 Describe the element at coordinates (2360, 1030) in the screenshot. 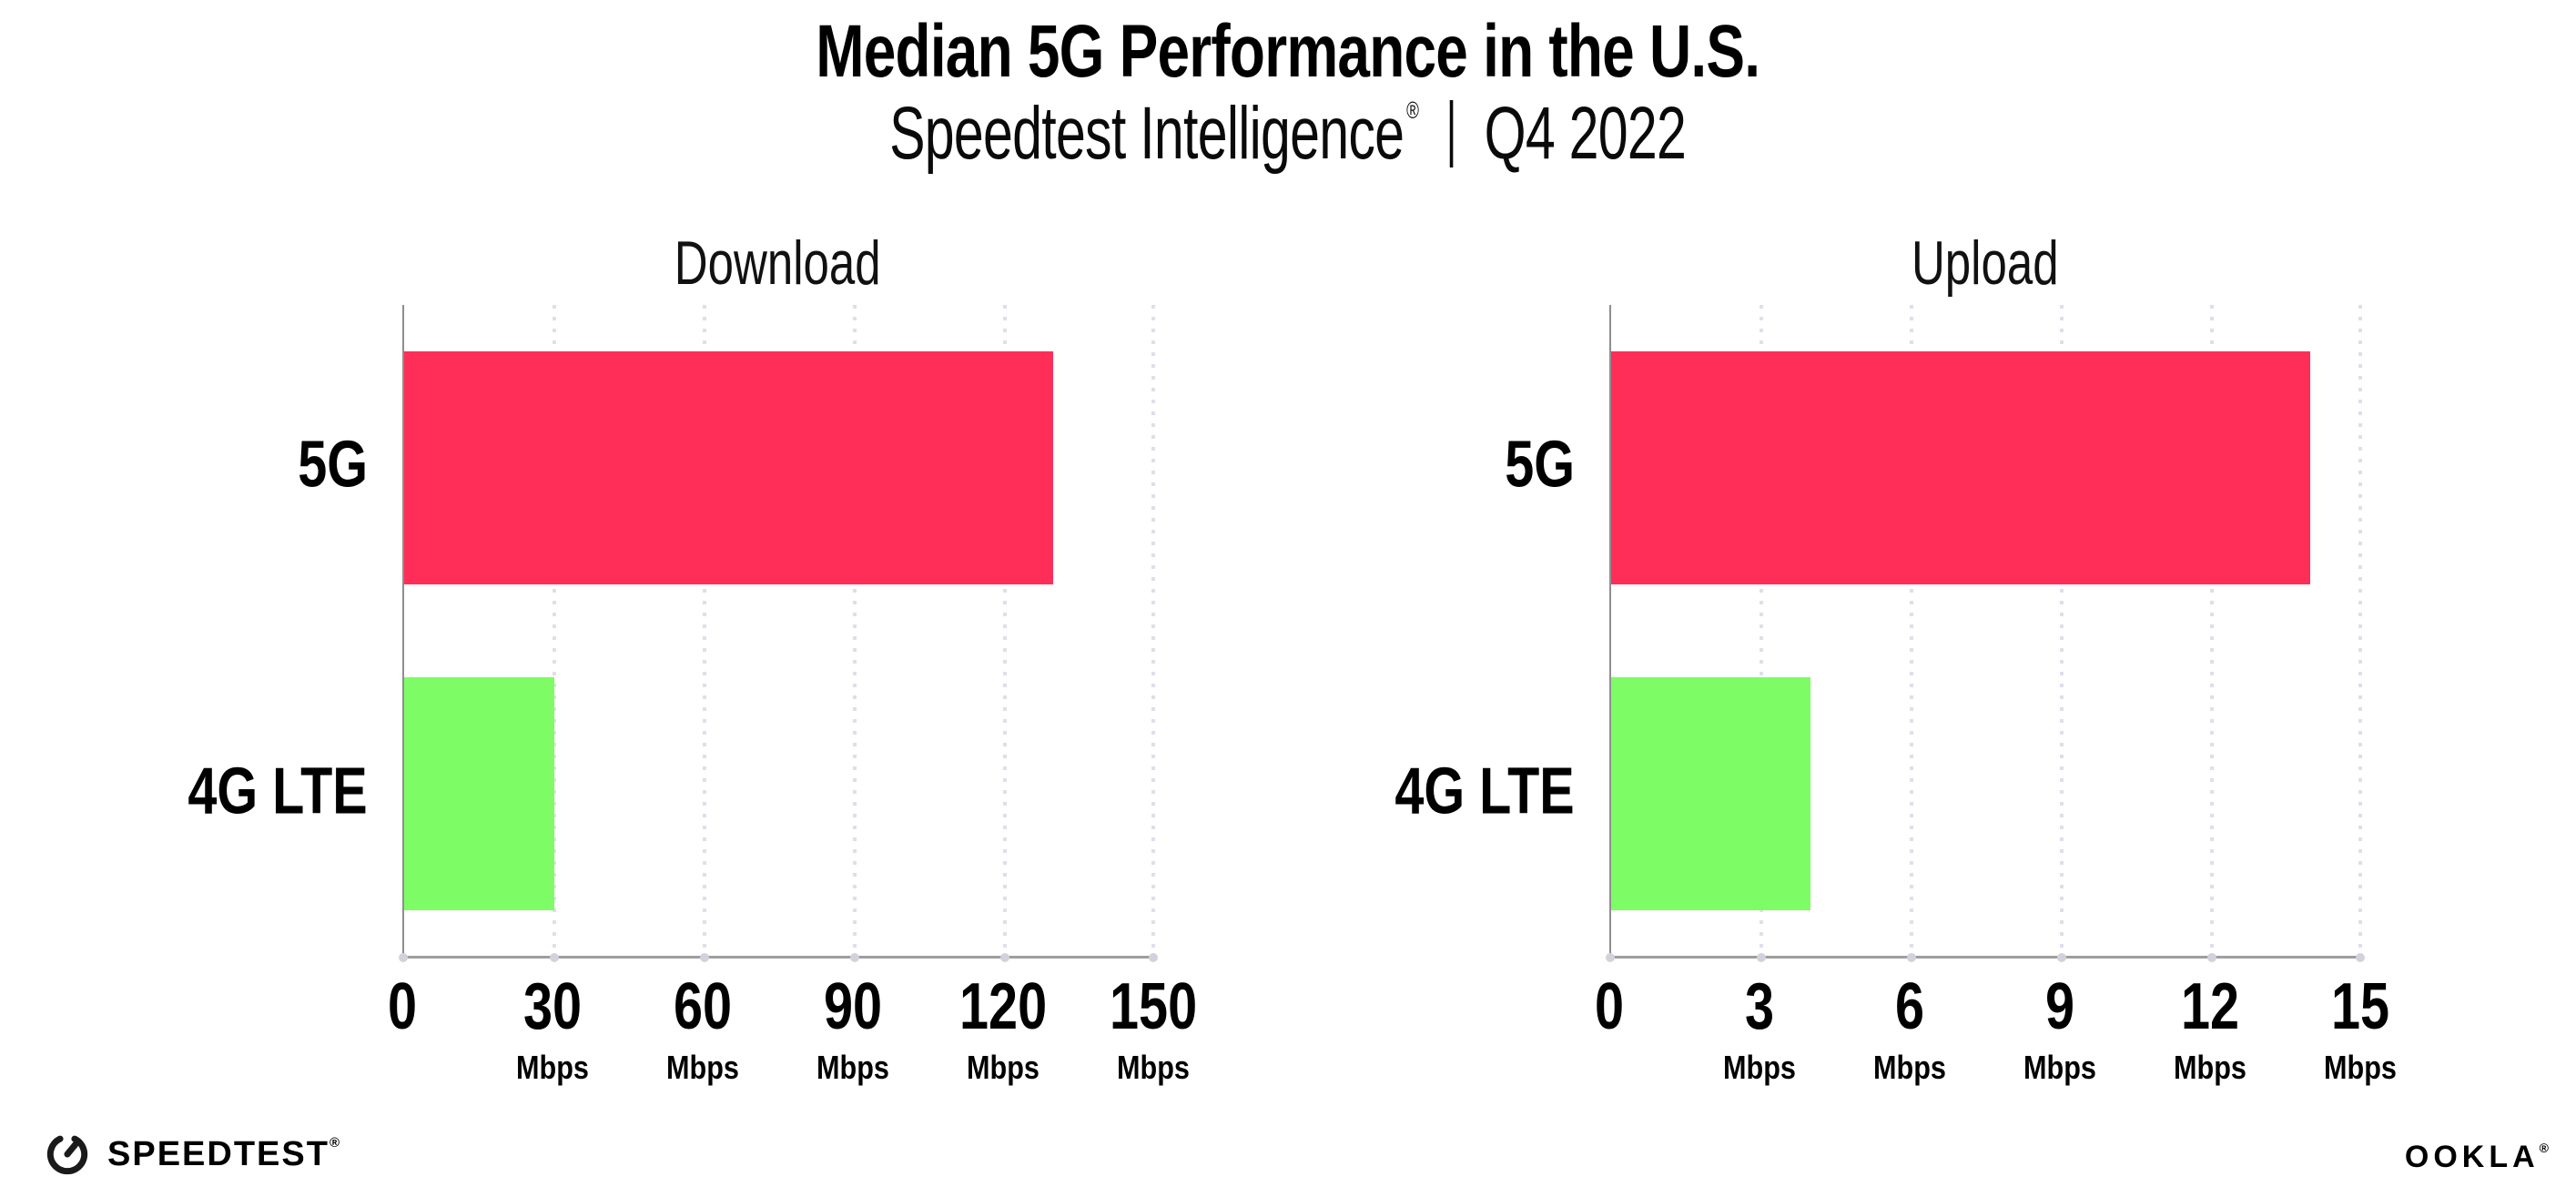

I see `x-tick-15: 15 Mbps` at that location.